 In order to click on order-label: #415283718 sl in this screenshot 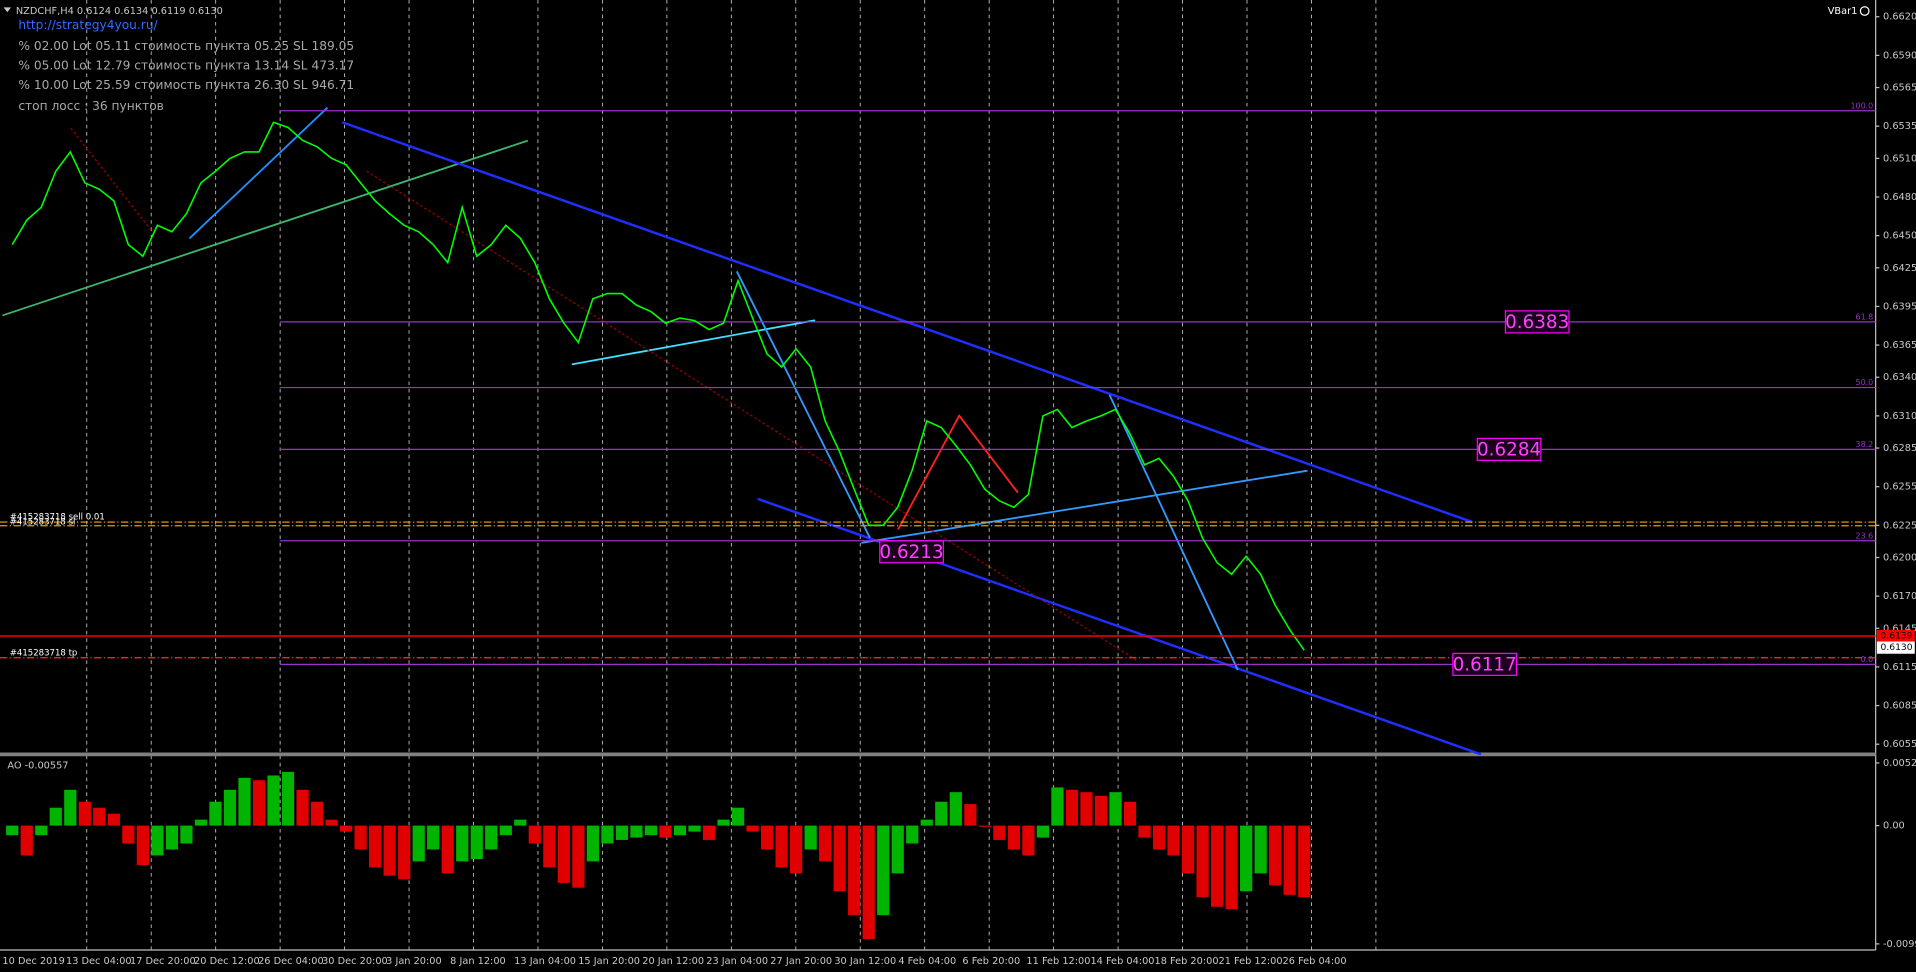, I will do `click(43, 523)`.